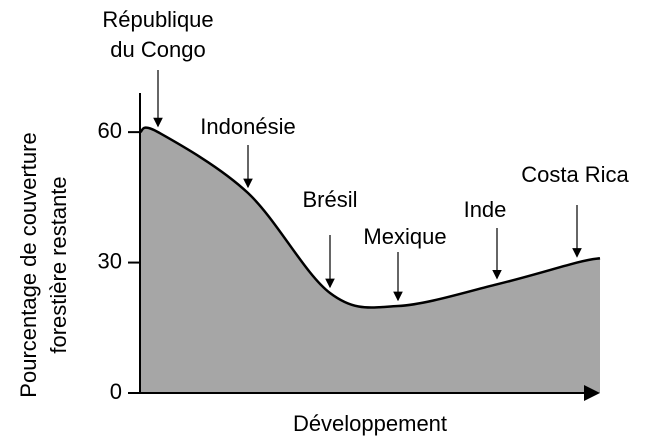 This screenshot has width=649, height=446. I want to click on y-axis-label: Pourcentage de couverture, so click(28, 264).